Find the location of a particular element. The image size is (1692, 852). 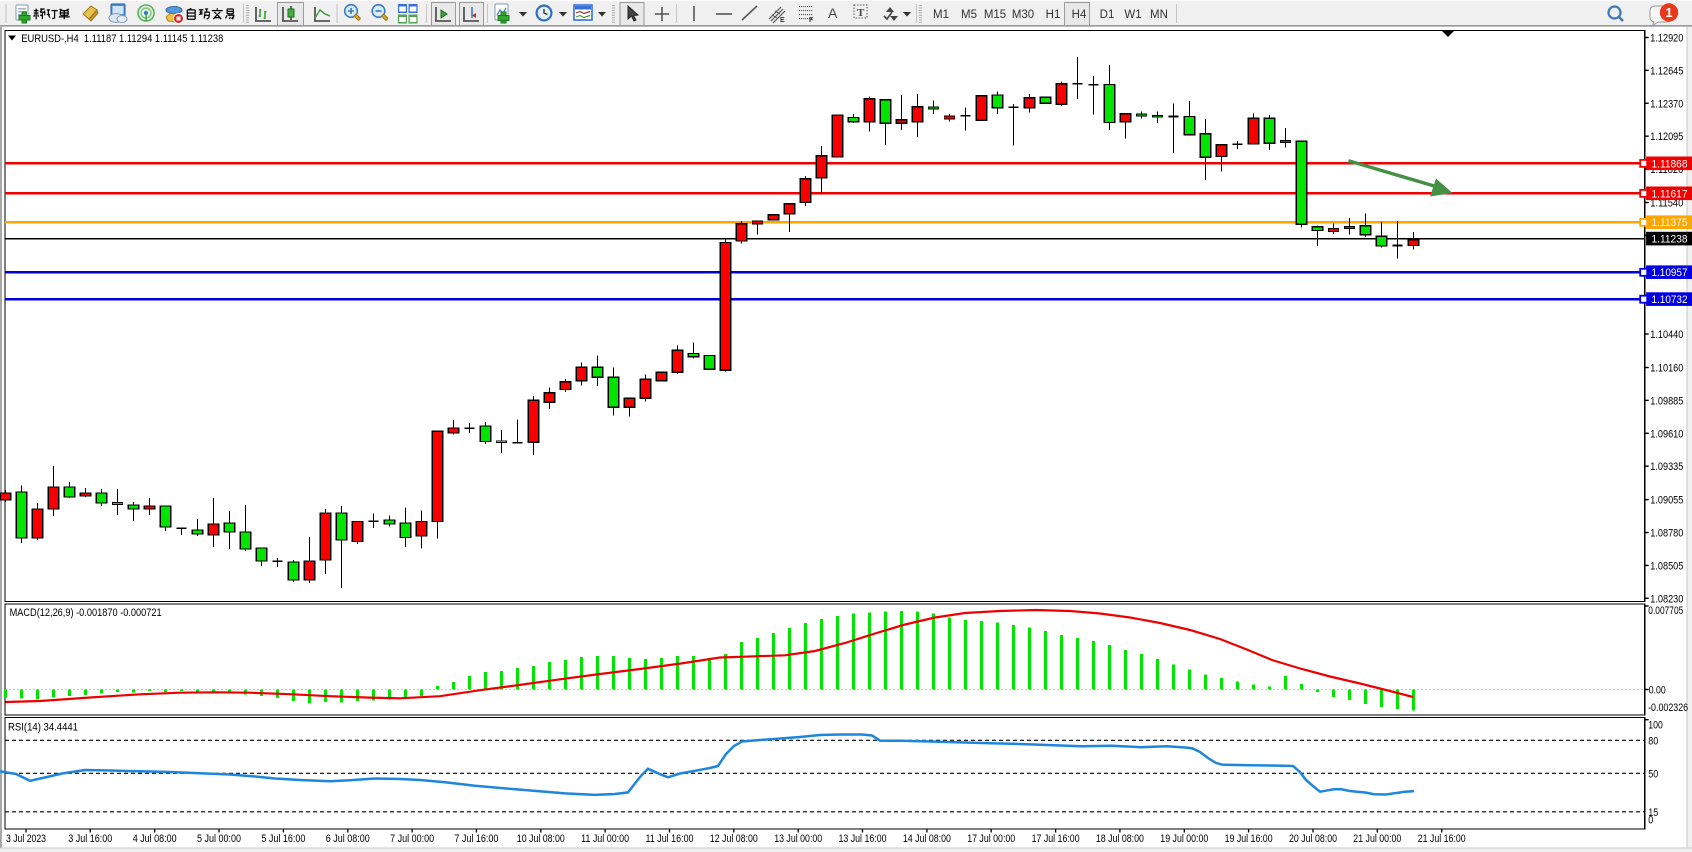

svg-text: 5 Jul 00:00 is located at coordinates (219, 839).